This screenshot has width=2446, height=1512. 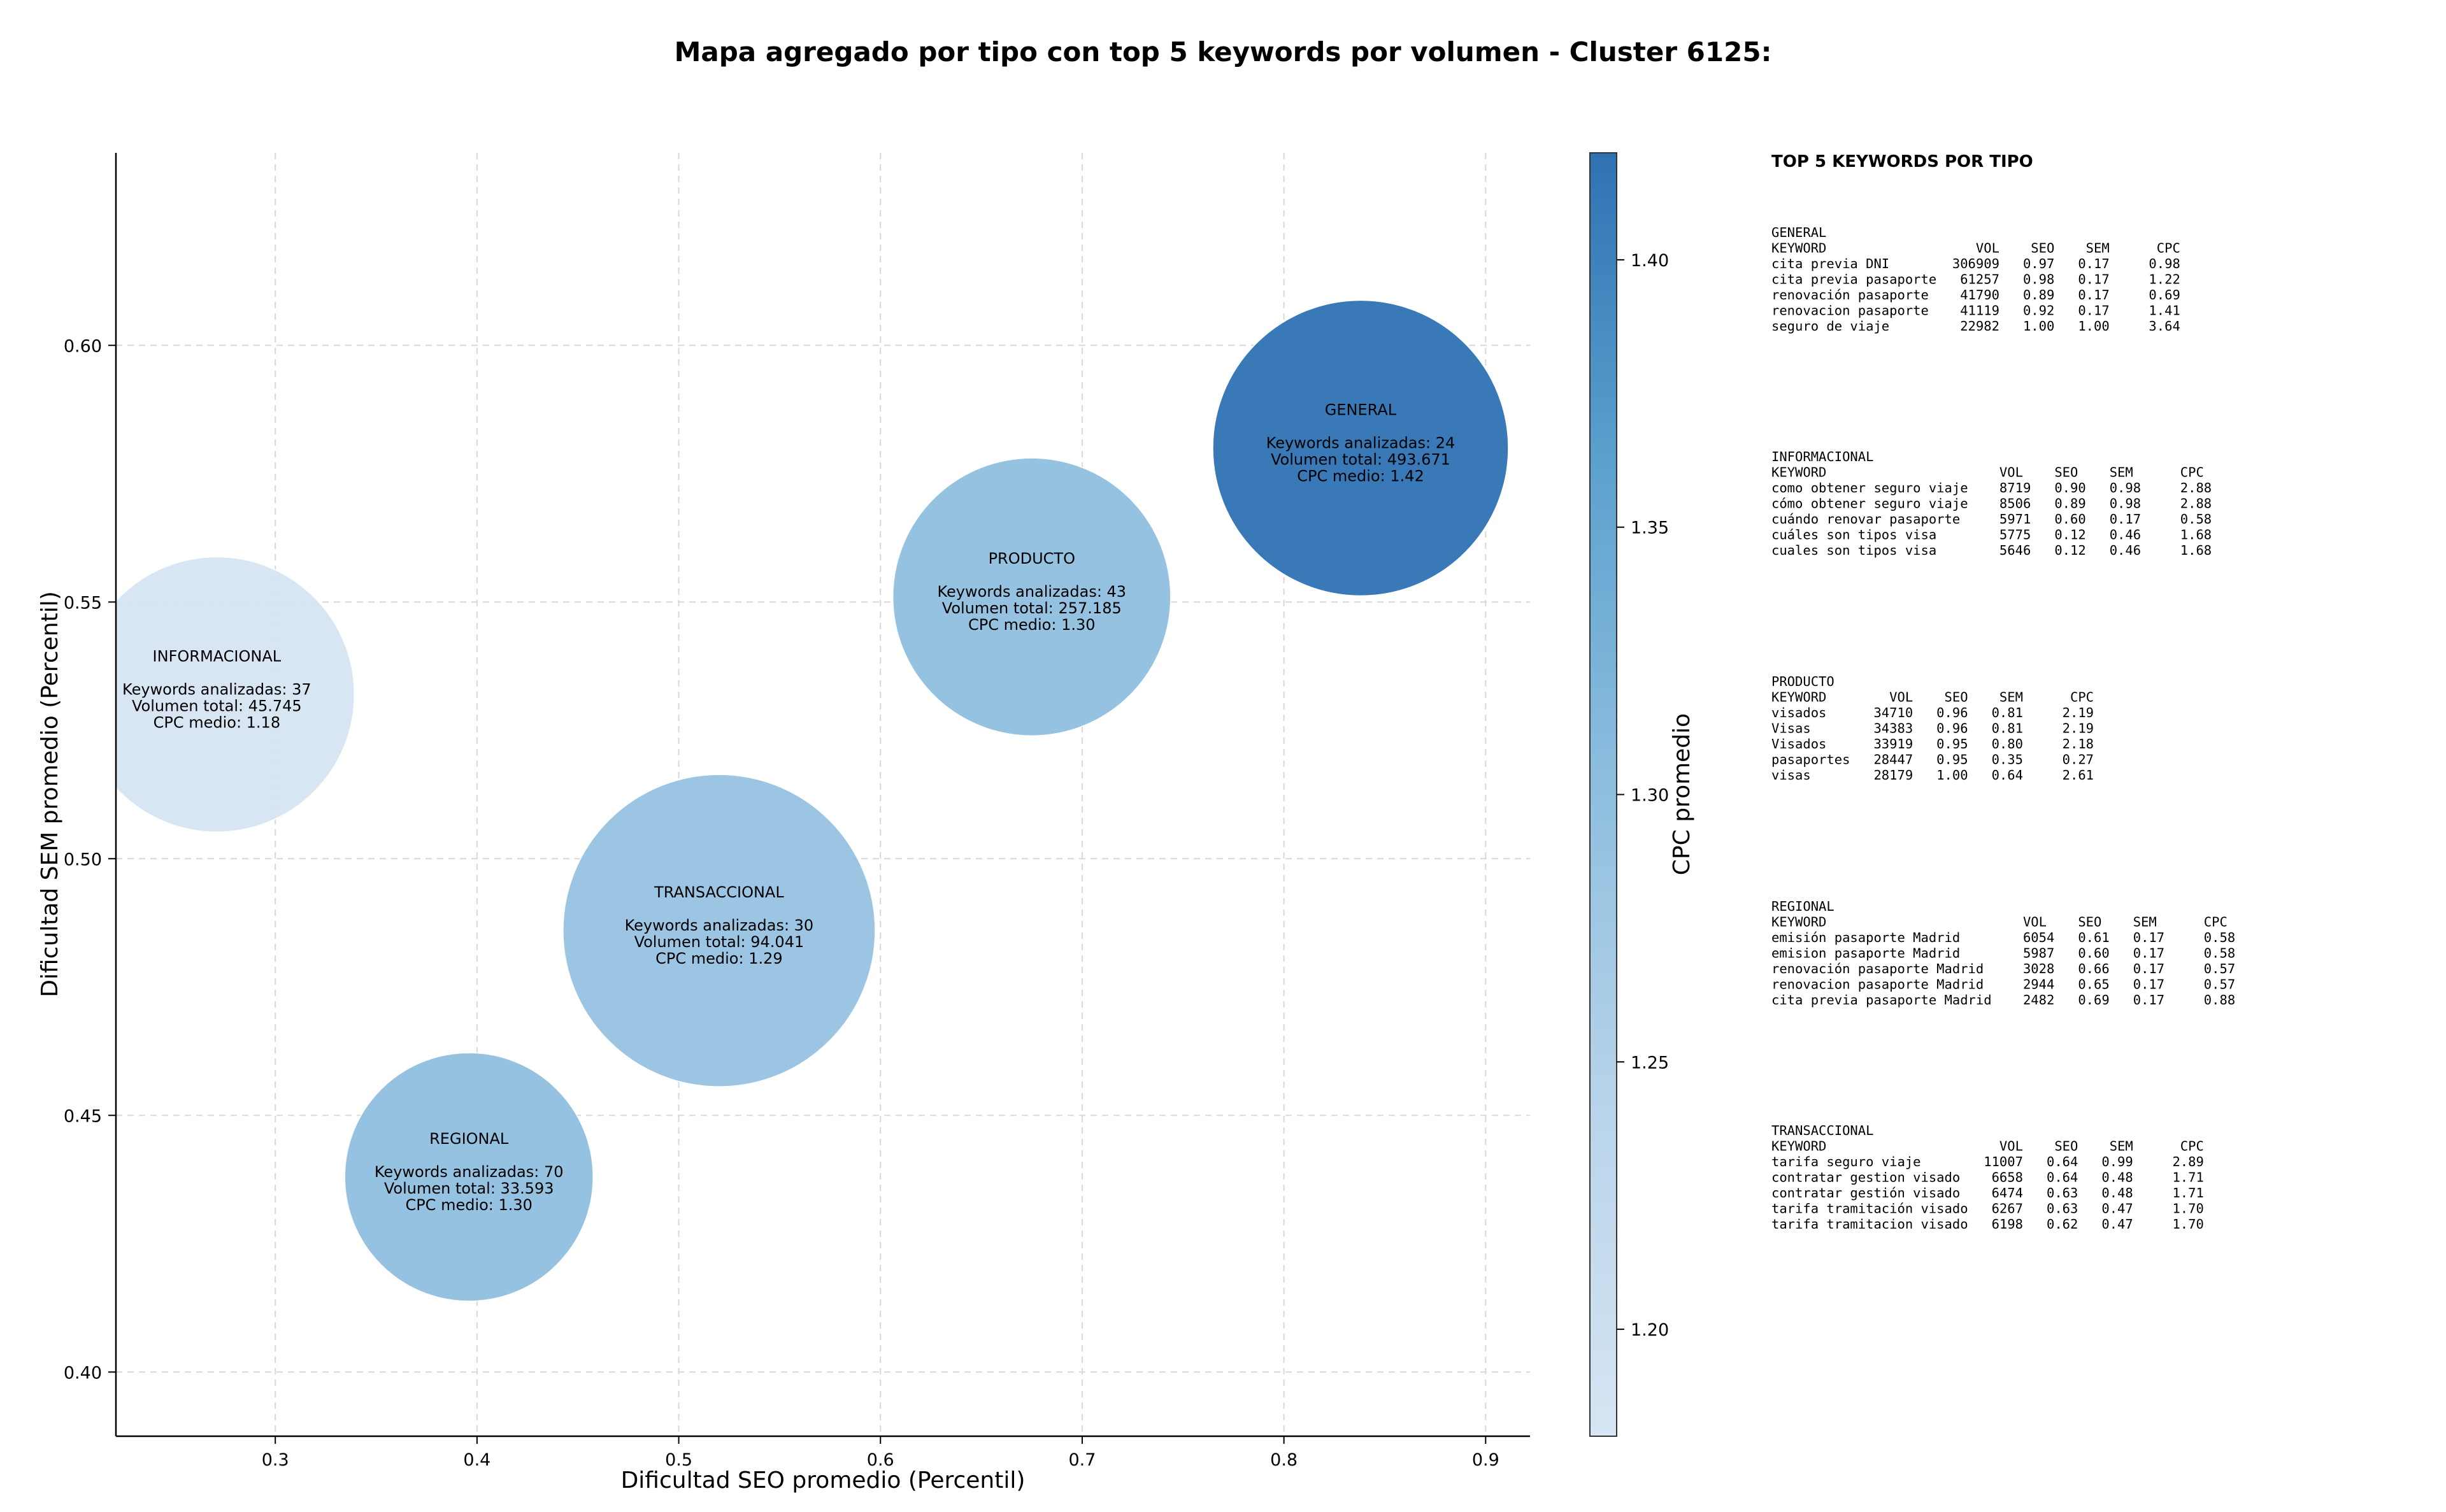 I want to click on bubble-stat: Keywords analizadas: 24, so click(x=1360, y=443).